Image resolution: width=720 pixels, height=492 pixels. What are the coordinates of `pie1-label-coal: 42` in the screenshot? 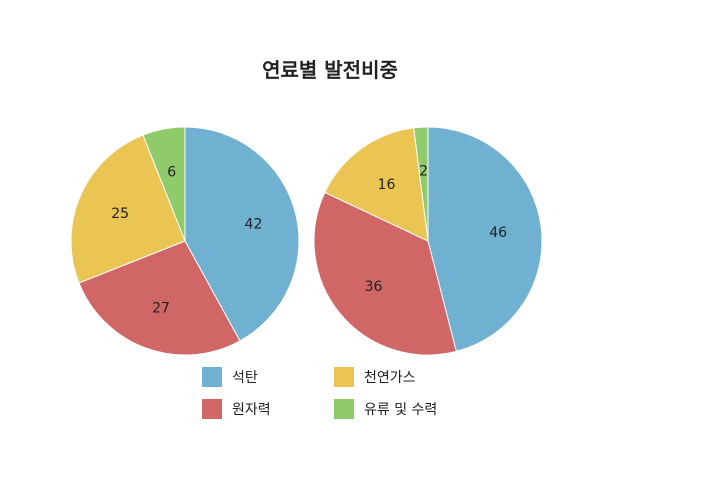 It's located at (254, 224).